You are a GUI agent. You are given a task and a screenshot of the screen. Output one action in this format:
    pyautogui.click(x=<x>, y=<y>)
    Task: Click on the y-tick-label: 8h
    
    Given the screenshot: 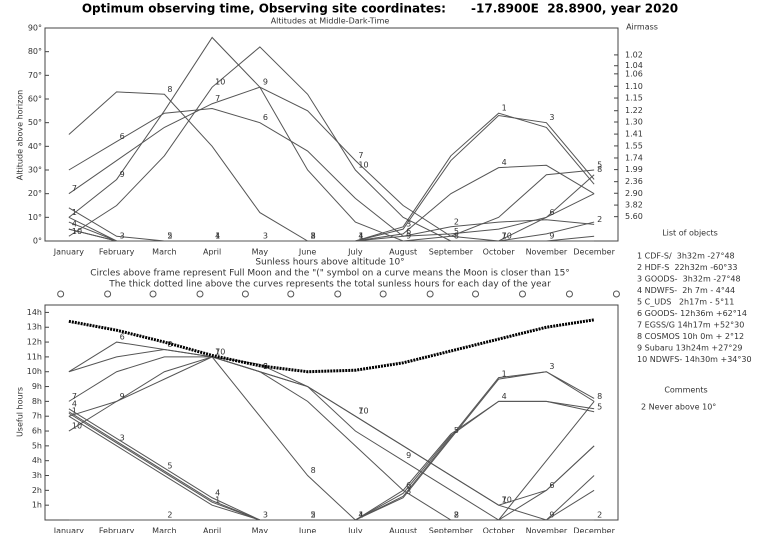 What is the action you would take?
    pyautogui.click(x=37, y=401)
    